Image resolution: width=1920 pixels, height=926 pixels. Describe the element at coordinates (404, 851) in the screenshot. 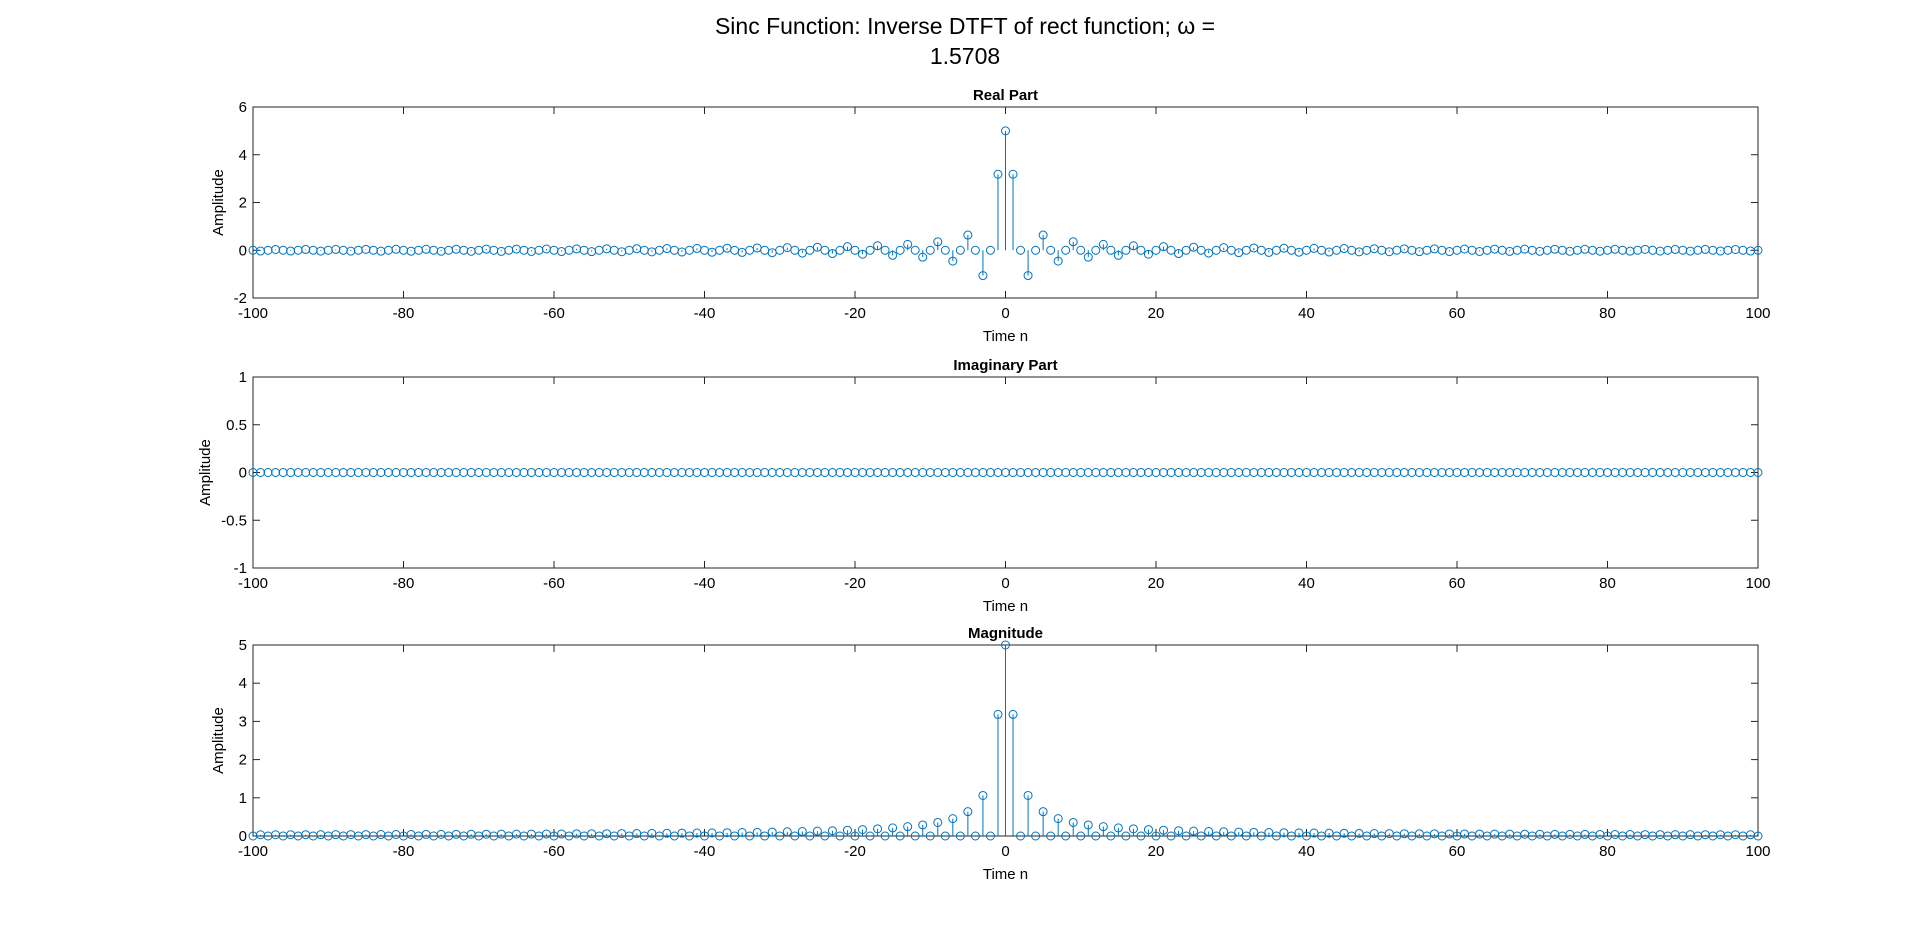

I see `x-tick-label: -80` at that location.